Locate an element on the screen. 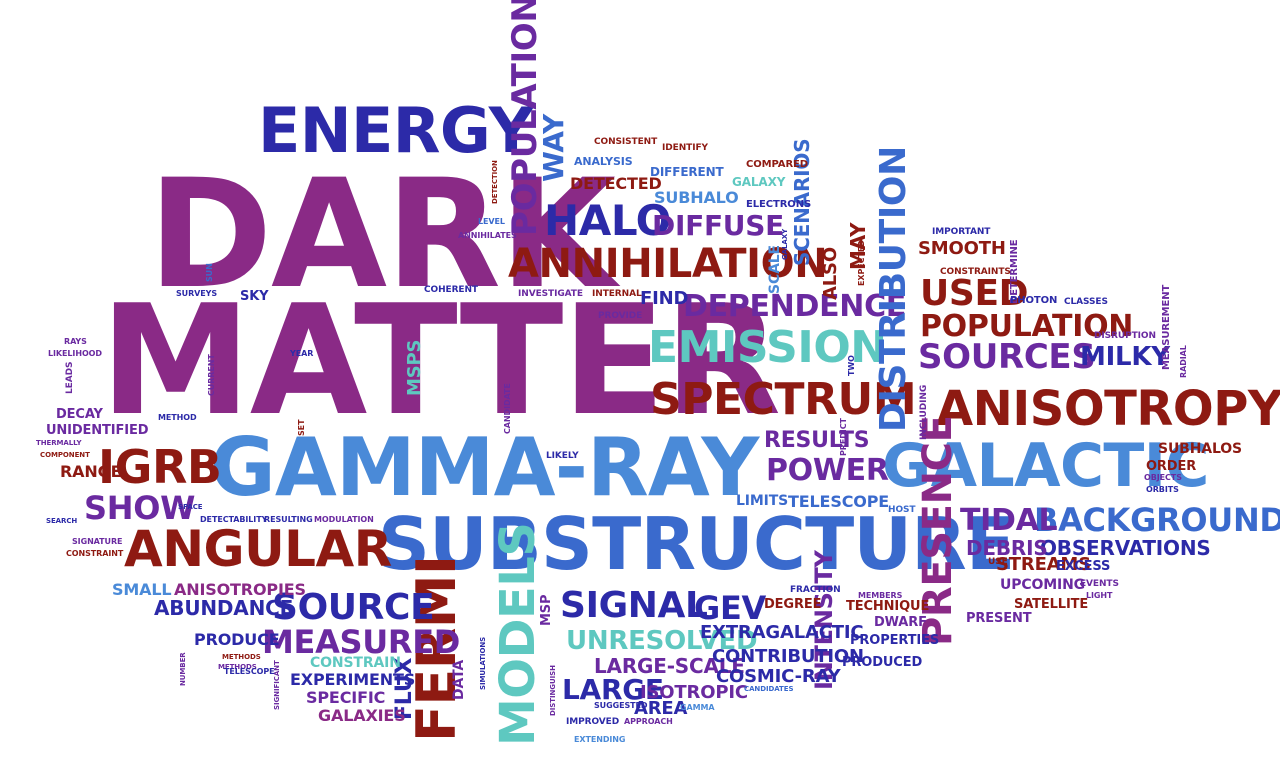  word-leads: LEADS is located at coordinates (70, 377).